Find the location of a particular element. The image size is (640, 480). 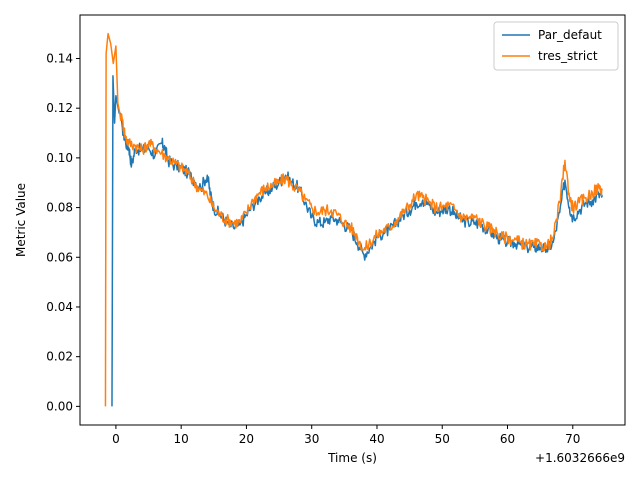

x-tick-label: 20 is located at coordinates (246, 439).